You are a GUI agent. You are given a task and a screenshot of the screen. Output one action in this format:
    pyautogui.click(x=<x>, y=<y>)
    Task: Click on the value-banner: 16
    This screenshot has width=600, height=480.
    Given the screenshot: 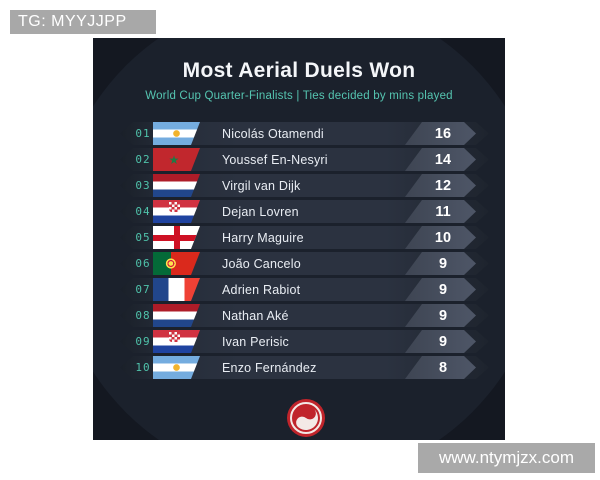 What is the action you would take?
    pyautogui.click(x=440, y=133)
    